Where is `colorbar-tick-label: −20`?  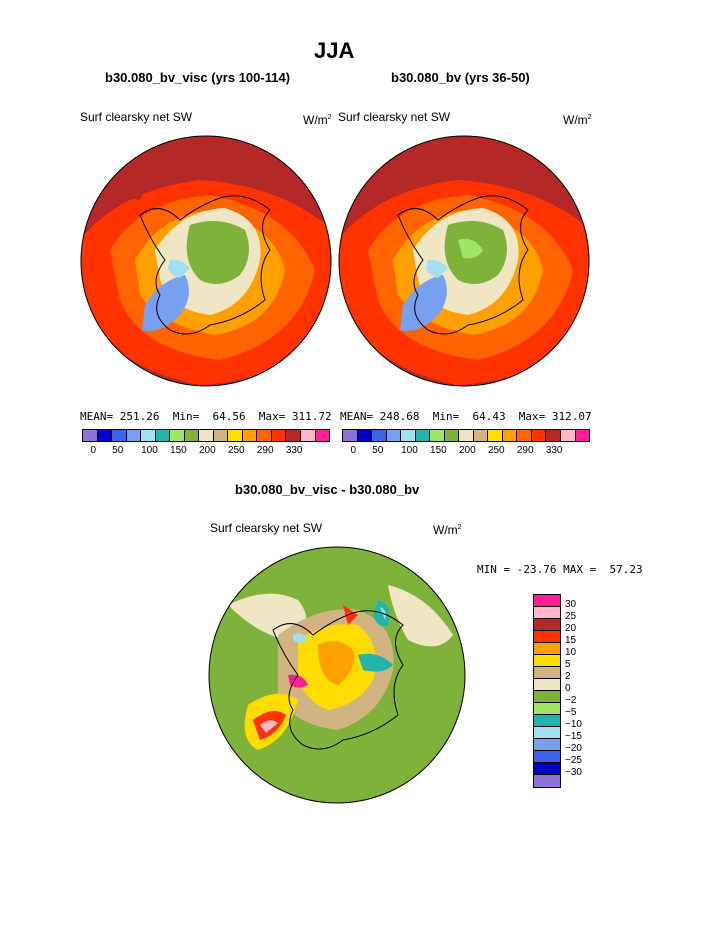
colorbar-tick-label: −20 is located at coordinates (573, 748).